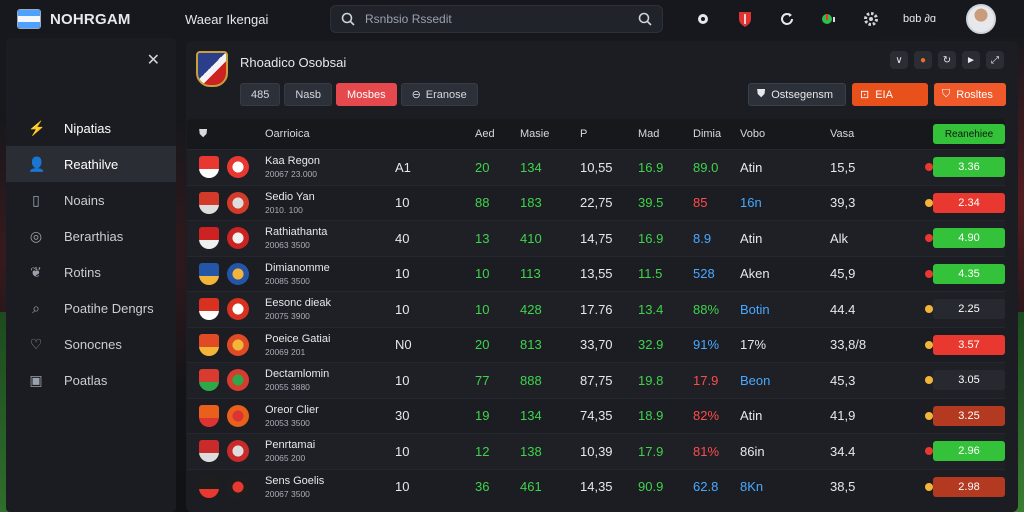 The height and width of the screenshot is (512, 1024). Describe the element at coordinates (330, 451) in the screenshot. I see `team-cell: Penrtamai 20065 200` at that location.